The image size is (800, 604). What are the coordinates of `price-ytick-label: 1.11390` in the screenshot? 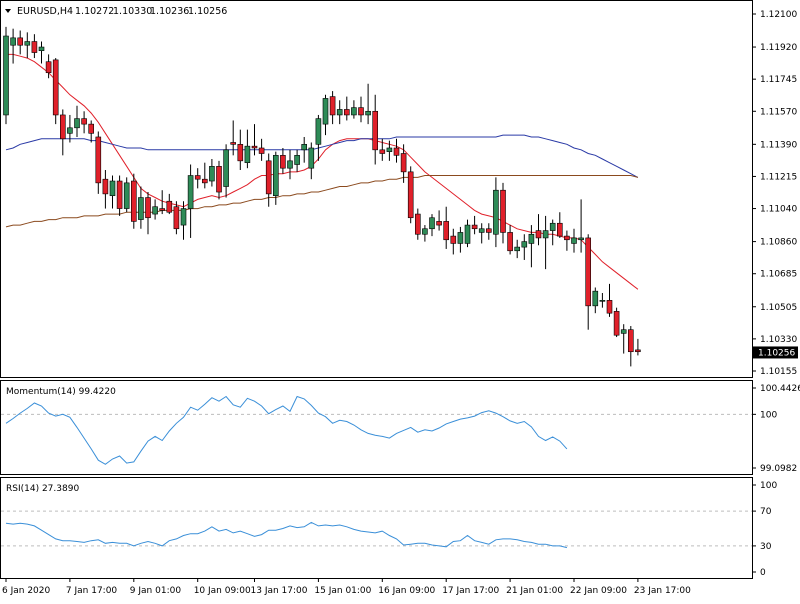 It's located at (778, 145).